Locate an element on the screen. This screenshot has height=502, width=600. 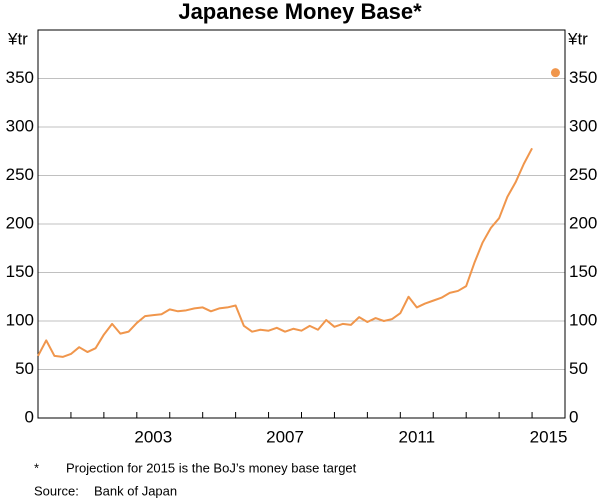
y-tick-label: 200 is located at coordinates (20, 222).